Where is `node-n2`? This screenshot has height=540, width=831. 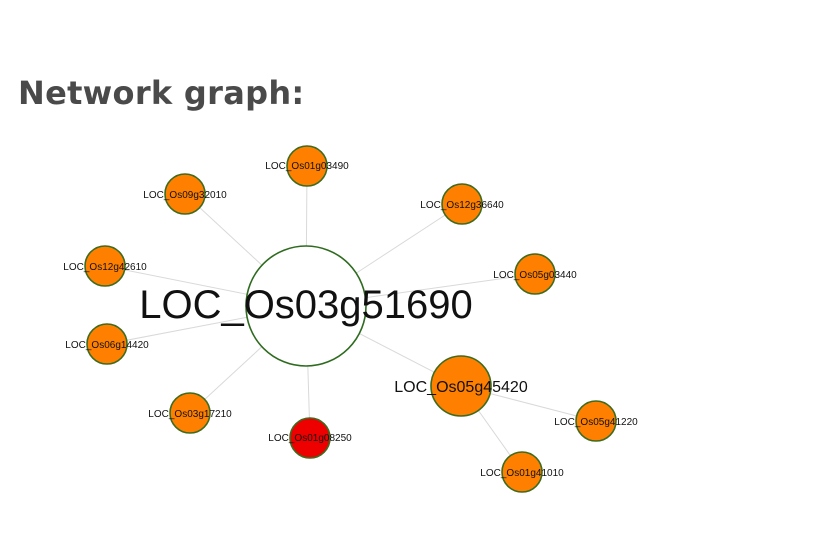 node-n2 is located at coordinates (185, 194).